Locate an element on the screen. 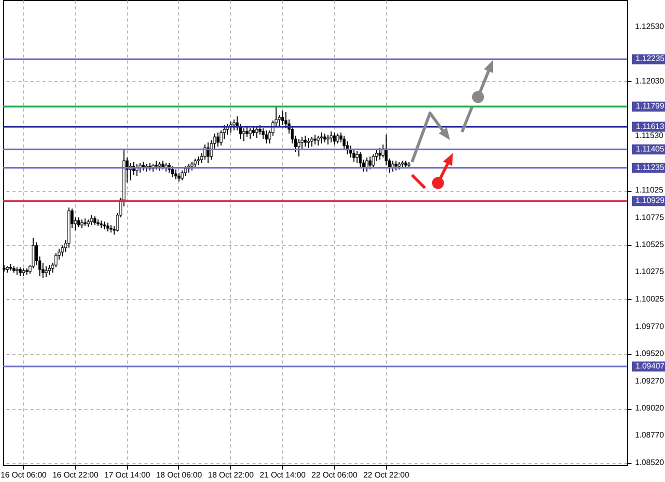  x-tick-label: 17 Oct 14:00 is located at coordinates (127, 475).